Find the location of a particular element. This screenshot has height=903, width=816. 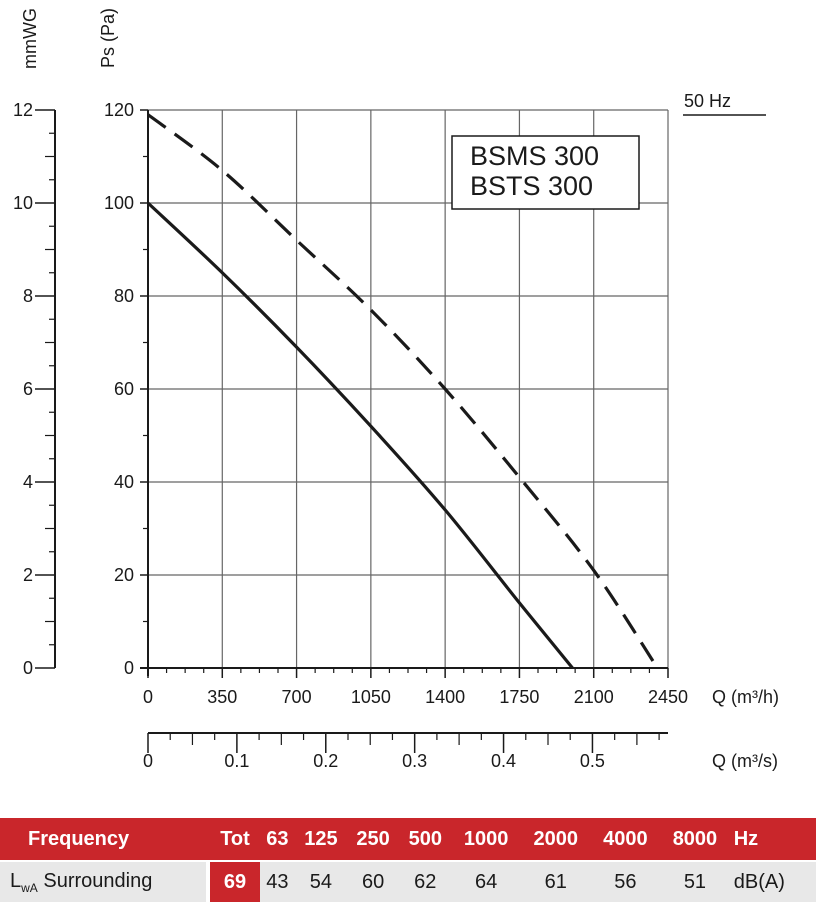

x-tick-label: 2100 is located at coordinates (594, 697).